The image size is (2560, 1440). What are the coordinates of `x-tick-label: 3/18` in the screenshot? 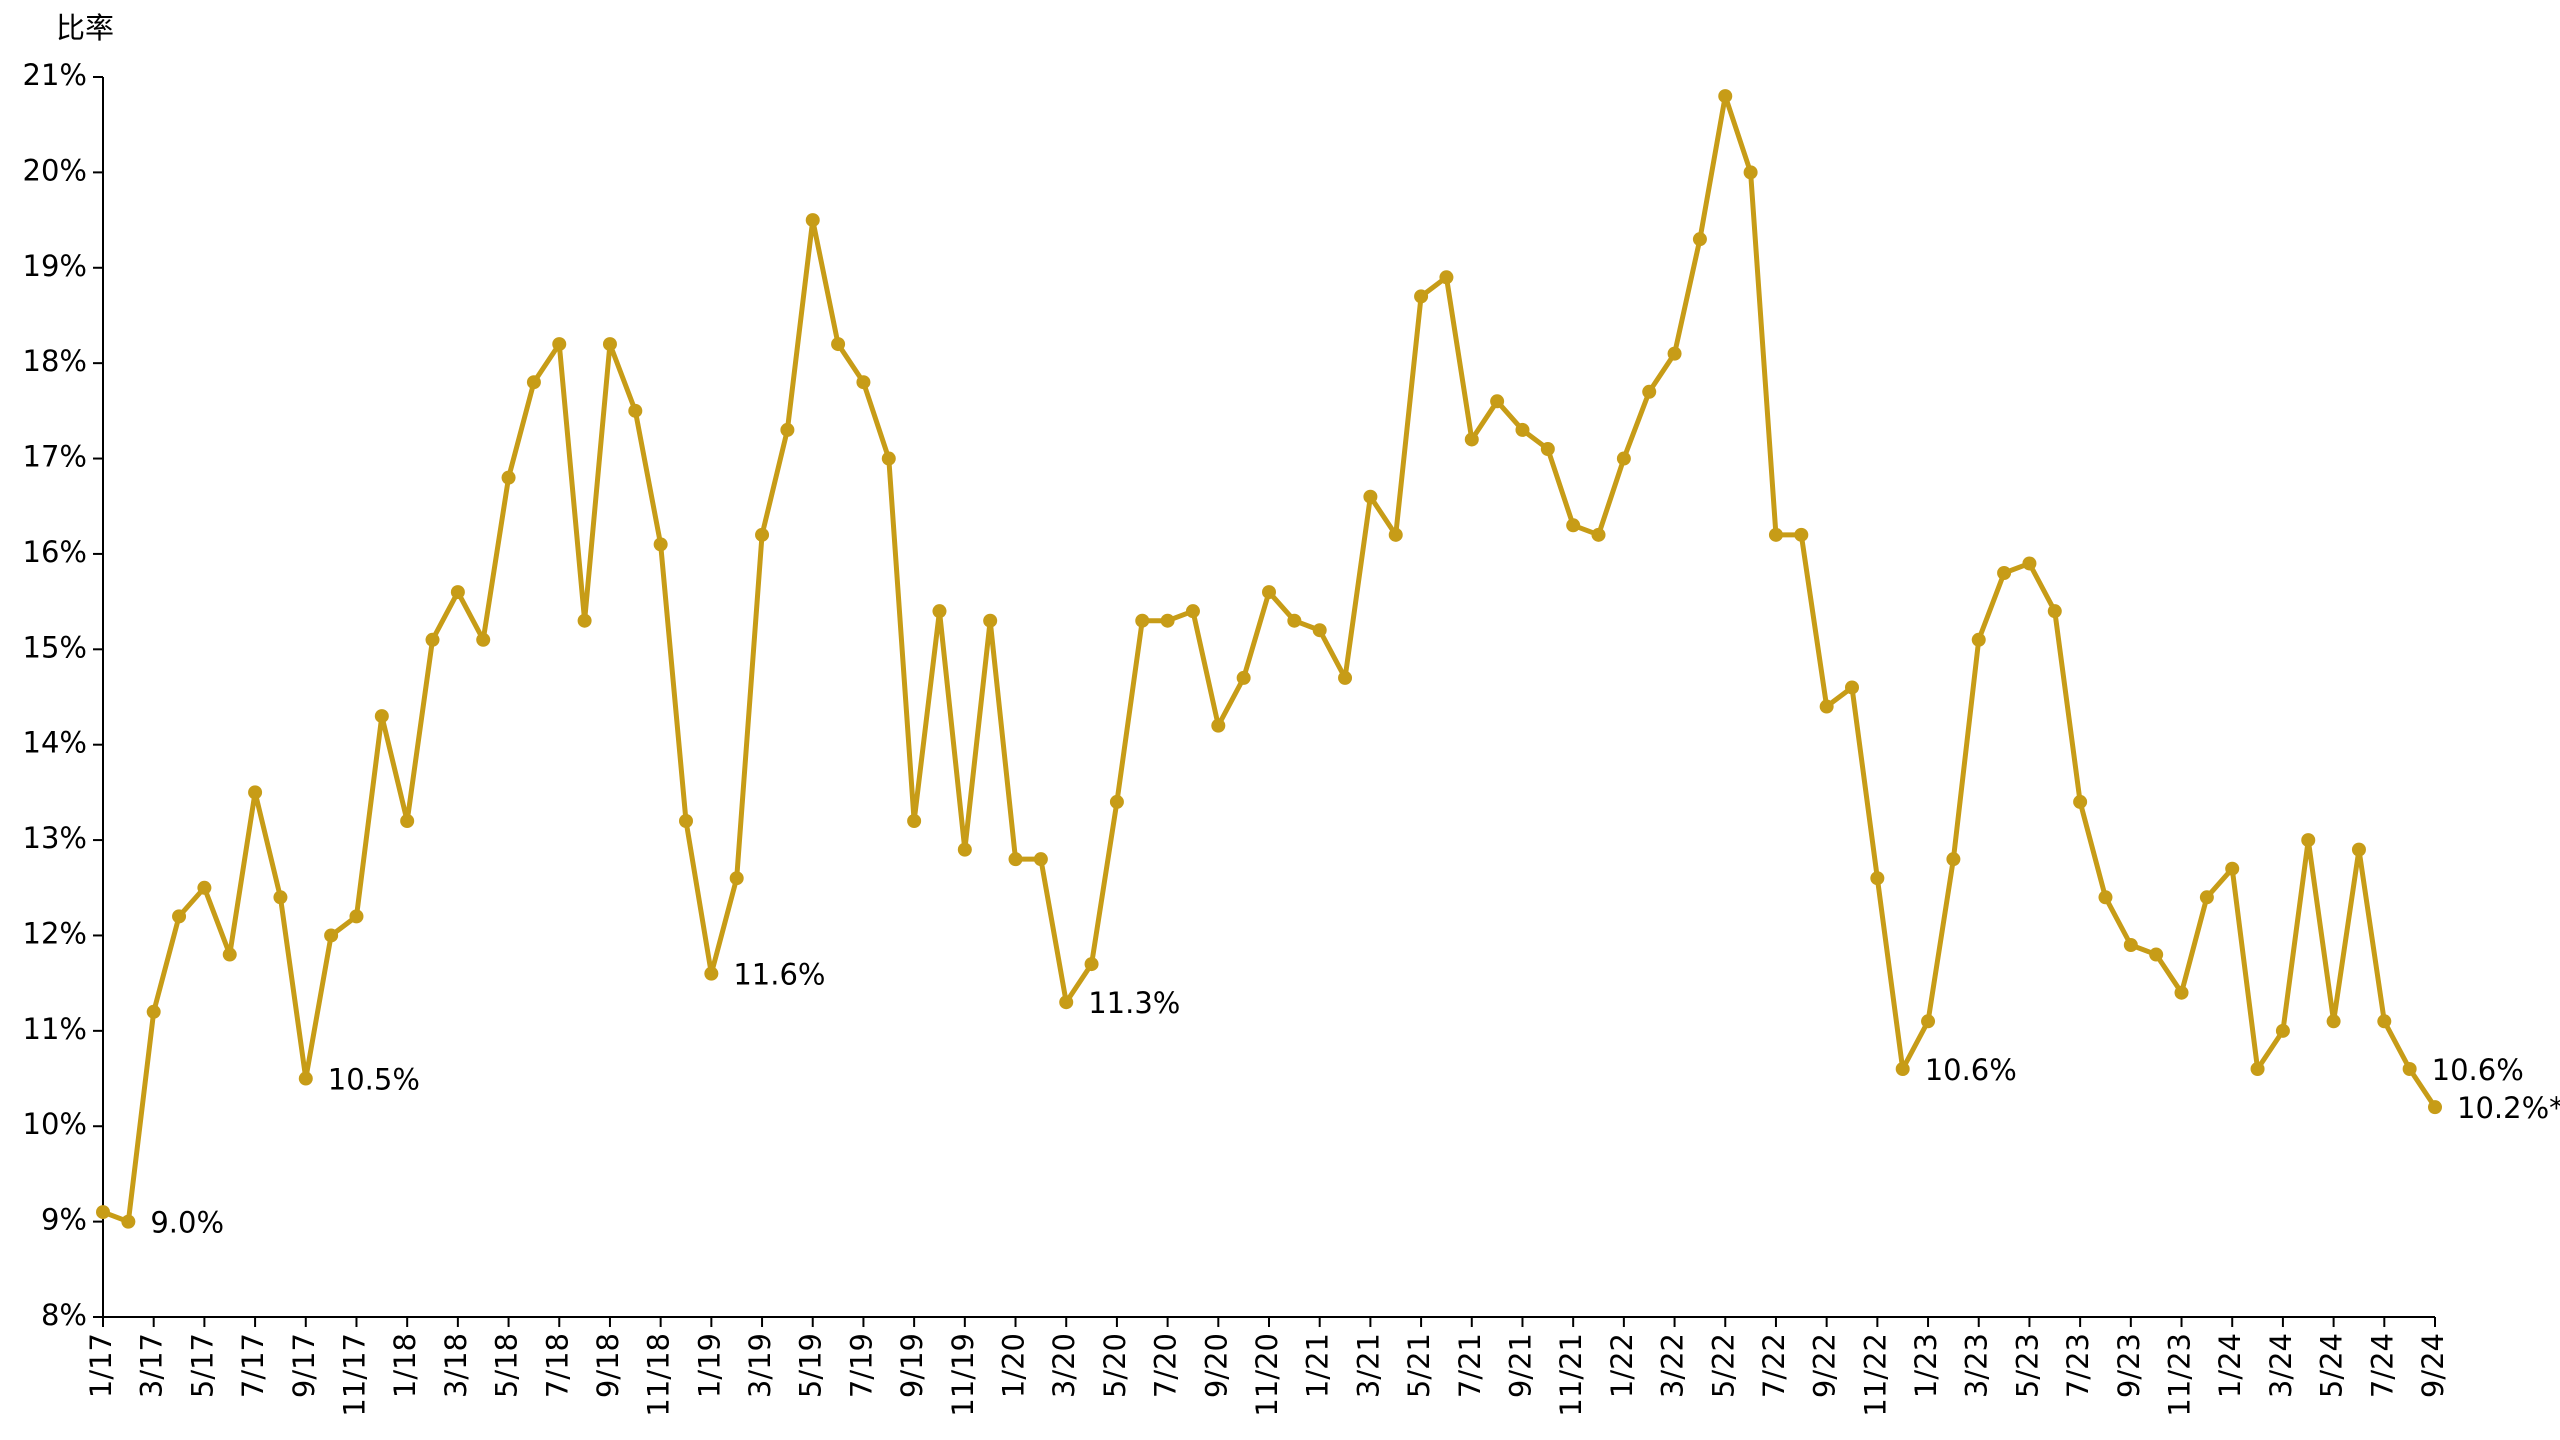 It's located at (456, 1365).